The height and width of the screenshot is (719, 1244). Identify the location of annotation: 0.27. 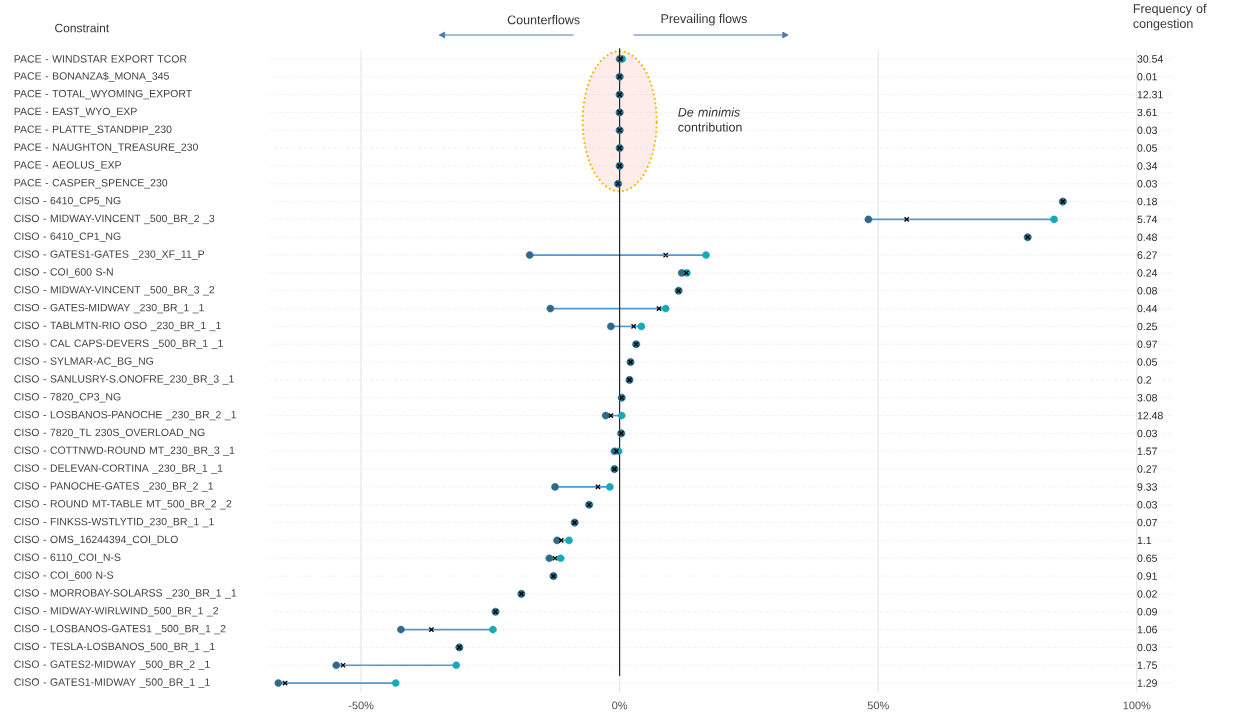
(1147, 469).